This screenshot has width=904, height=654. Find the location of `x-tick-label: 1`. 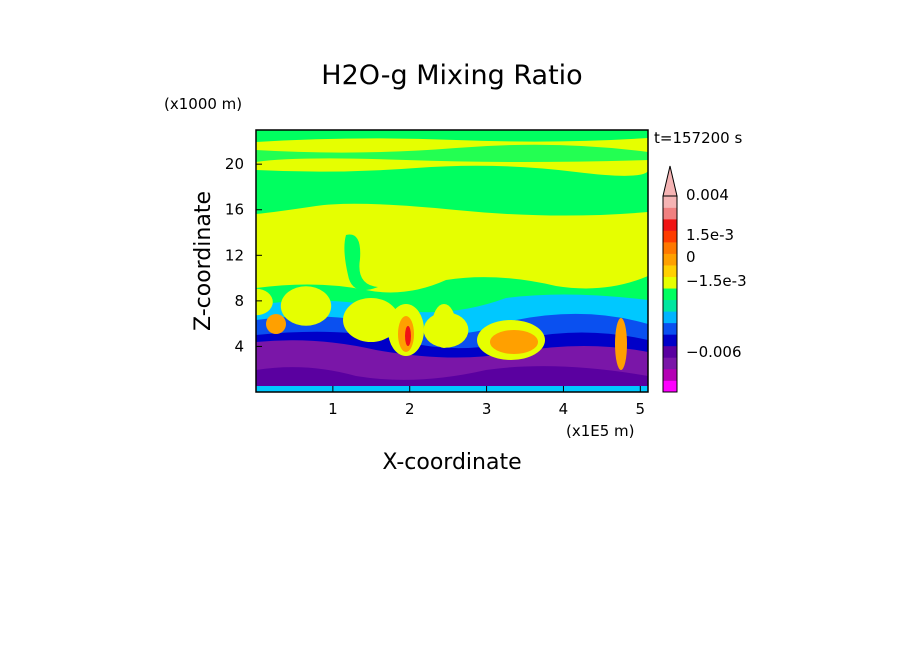

x-tick-label: 1 is located at coordinates (333, 409).